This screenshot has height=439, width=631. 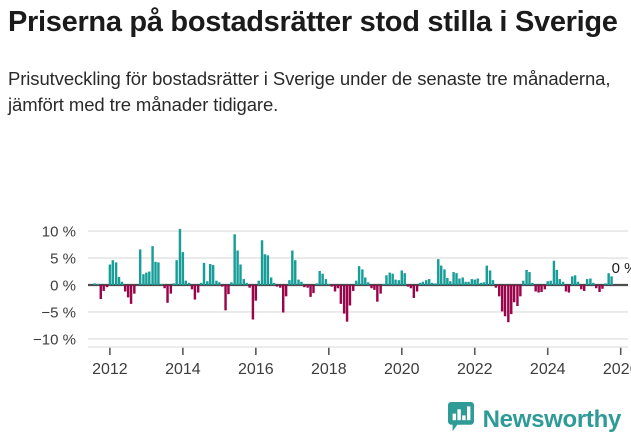 What do you see at coordinates (534, 419) in the screenshot?
I see `newsworthy-brand: Newsworthy` at bounding box center [534, 419].